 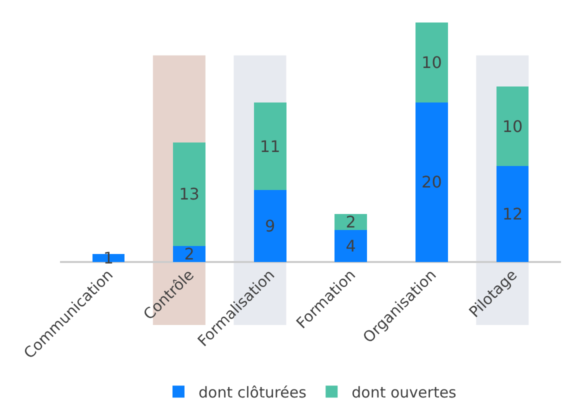 I want to click on data-label: 9, so click(x=270, y=226).